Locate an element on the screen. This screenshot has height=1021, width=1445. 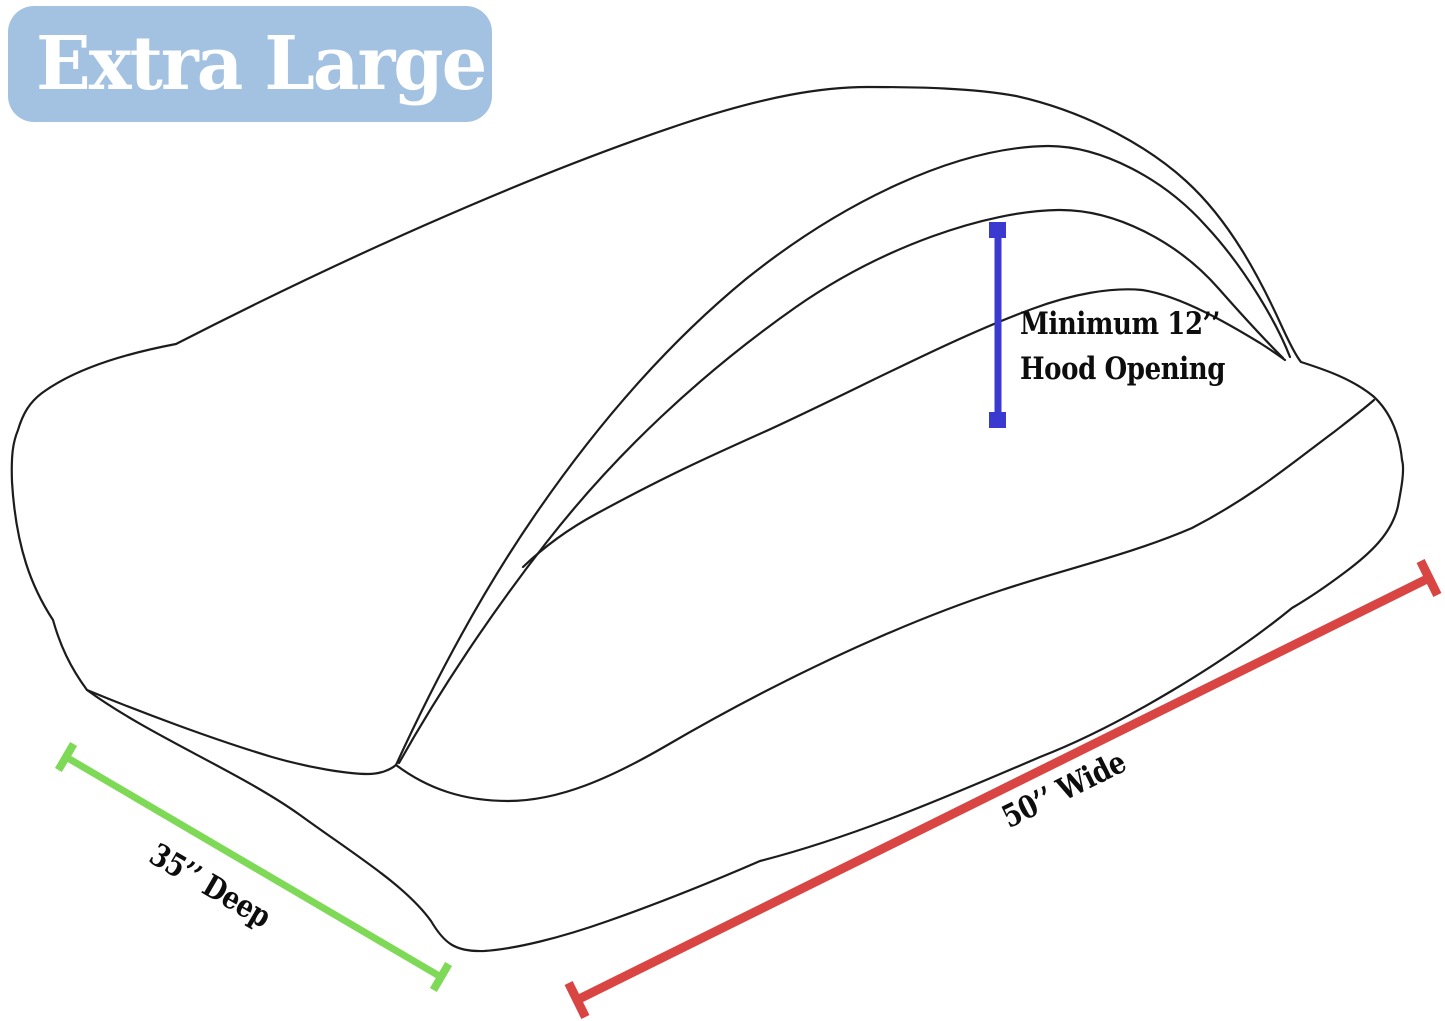
depth-dimension-shaft is located at coordinates (253, 867).